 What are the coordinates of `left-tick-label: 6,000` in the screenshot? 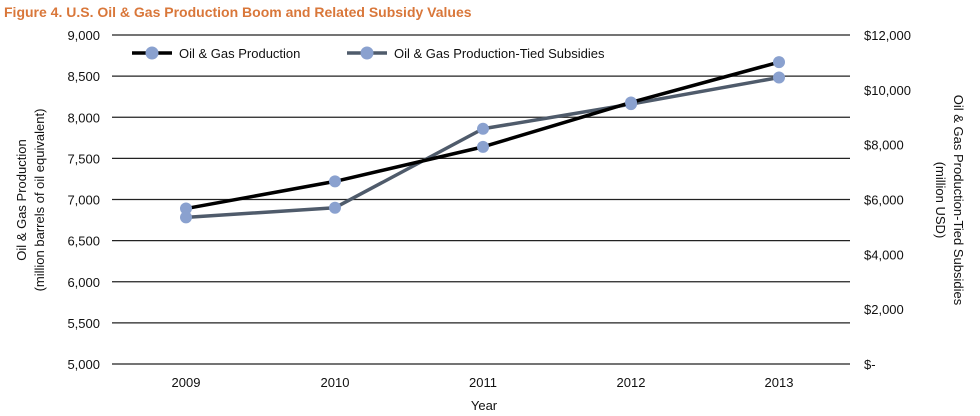 It's located at (83, 282).